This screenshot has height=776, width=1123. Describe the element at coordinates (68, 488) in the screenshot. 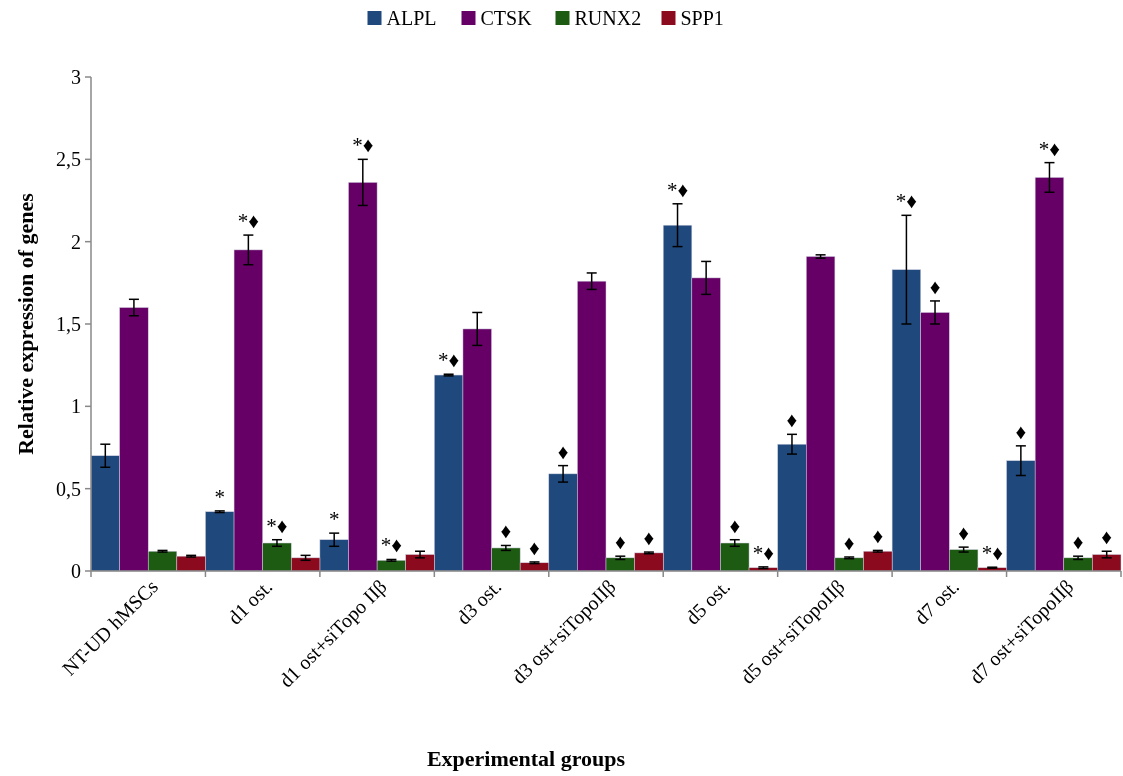

I see `y-tick-label: 0,5` at that location.